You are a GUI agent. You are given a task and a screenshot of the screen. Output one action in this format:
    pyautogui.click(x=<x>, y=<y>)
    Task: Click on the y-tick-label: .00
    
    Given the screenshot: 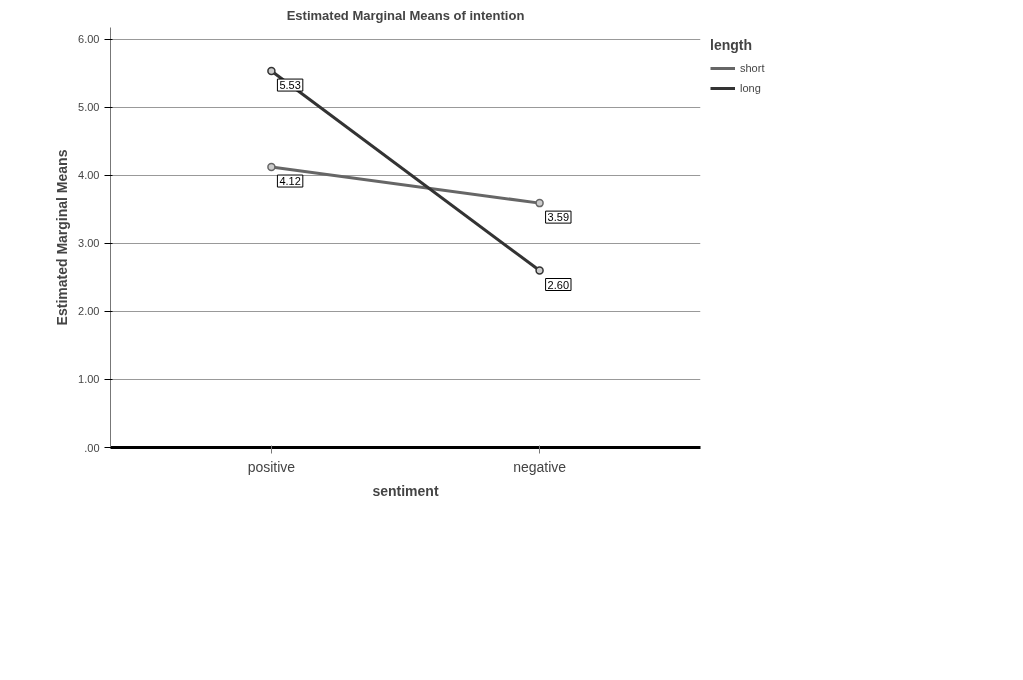 What is the action you would take?
    pyautogui.click(x=92, y=447)
    